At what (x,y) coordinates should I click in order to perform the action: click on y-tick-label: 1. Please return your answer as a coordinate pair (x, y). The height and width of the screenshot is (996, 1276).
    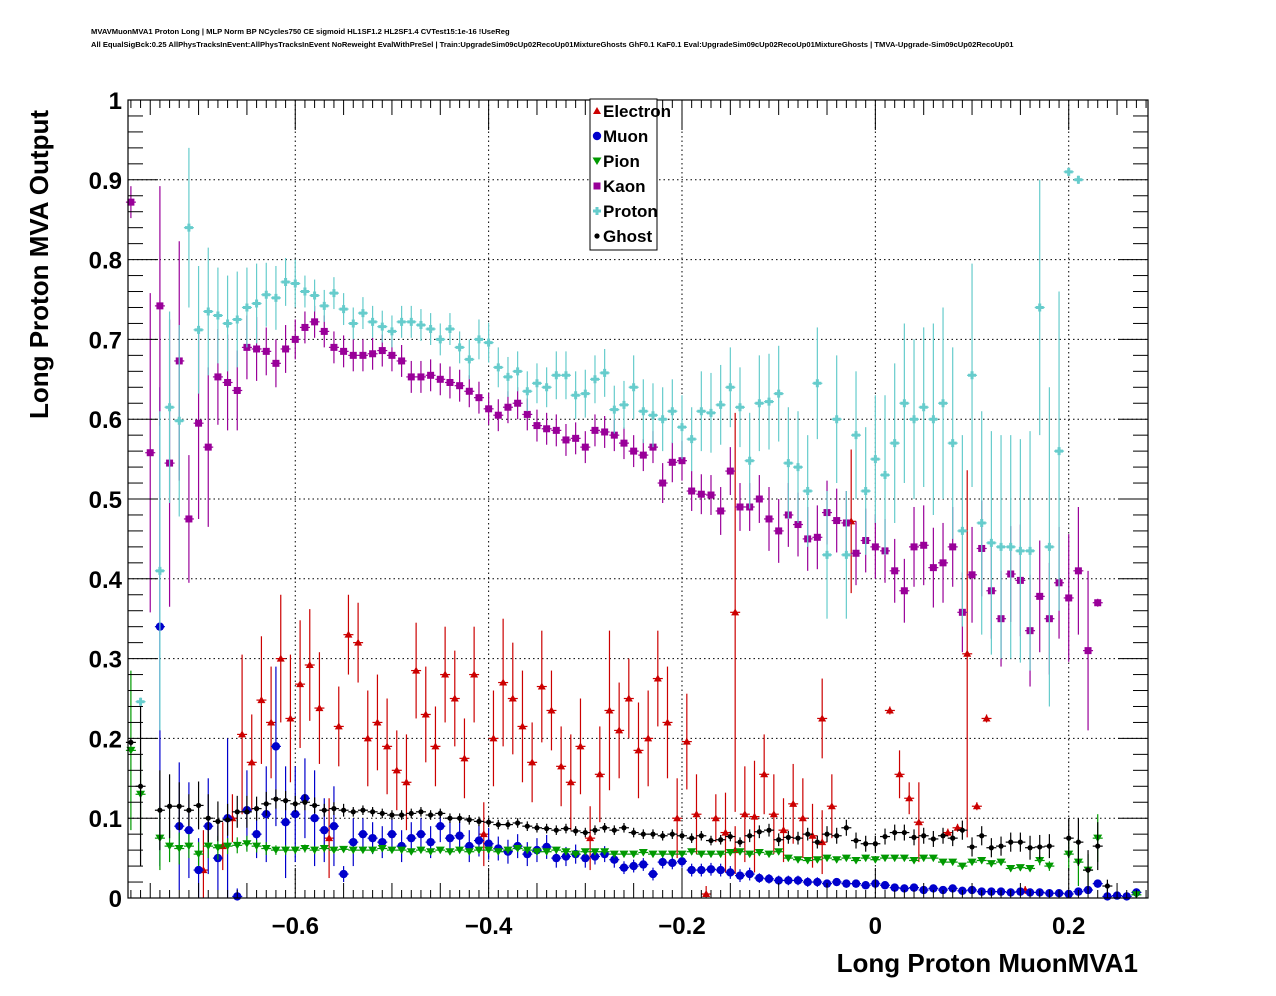
    Looking at the image, I should click on (115, 101).